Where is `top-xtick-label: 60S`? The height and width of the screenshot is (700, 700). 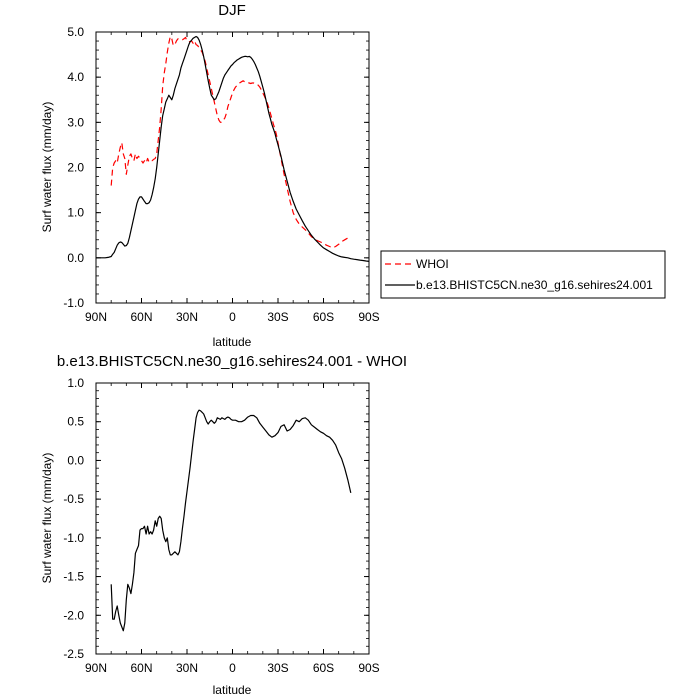 top-xtick-label: 60S is located at coordinates (323, 317).